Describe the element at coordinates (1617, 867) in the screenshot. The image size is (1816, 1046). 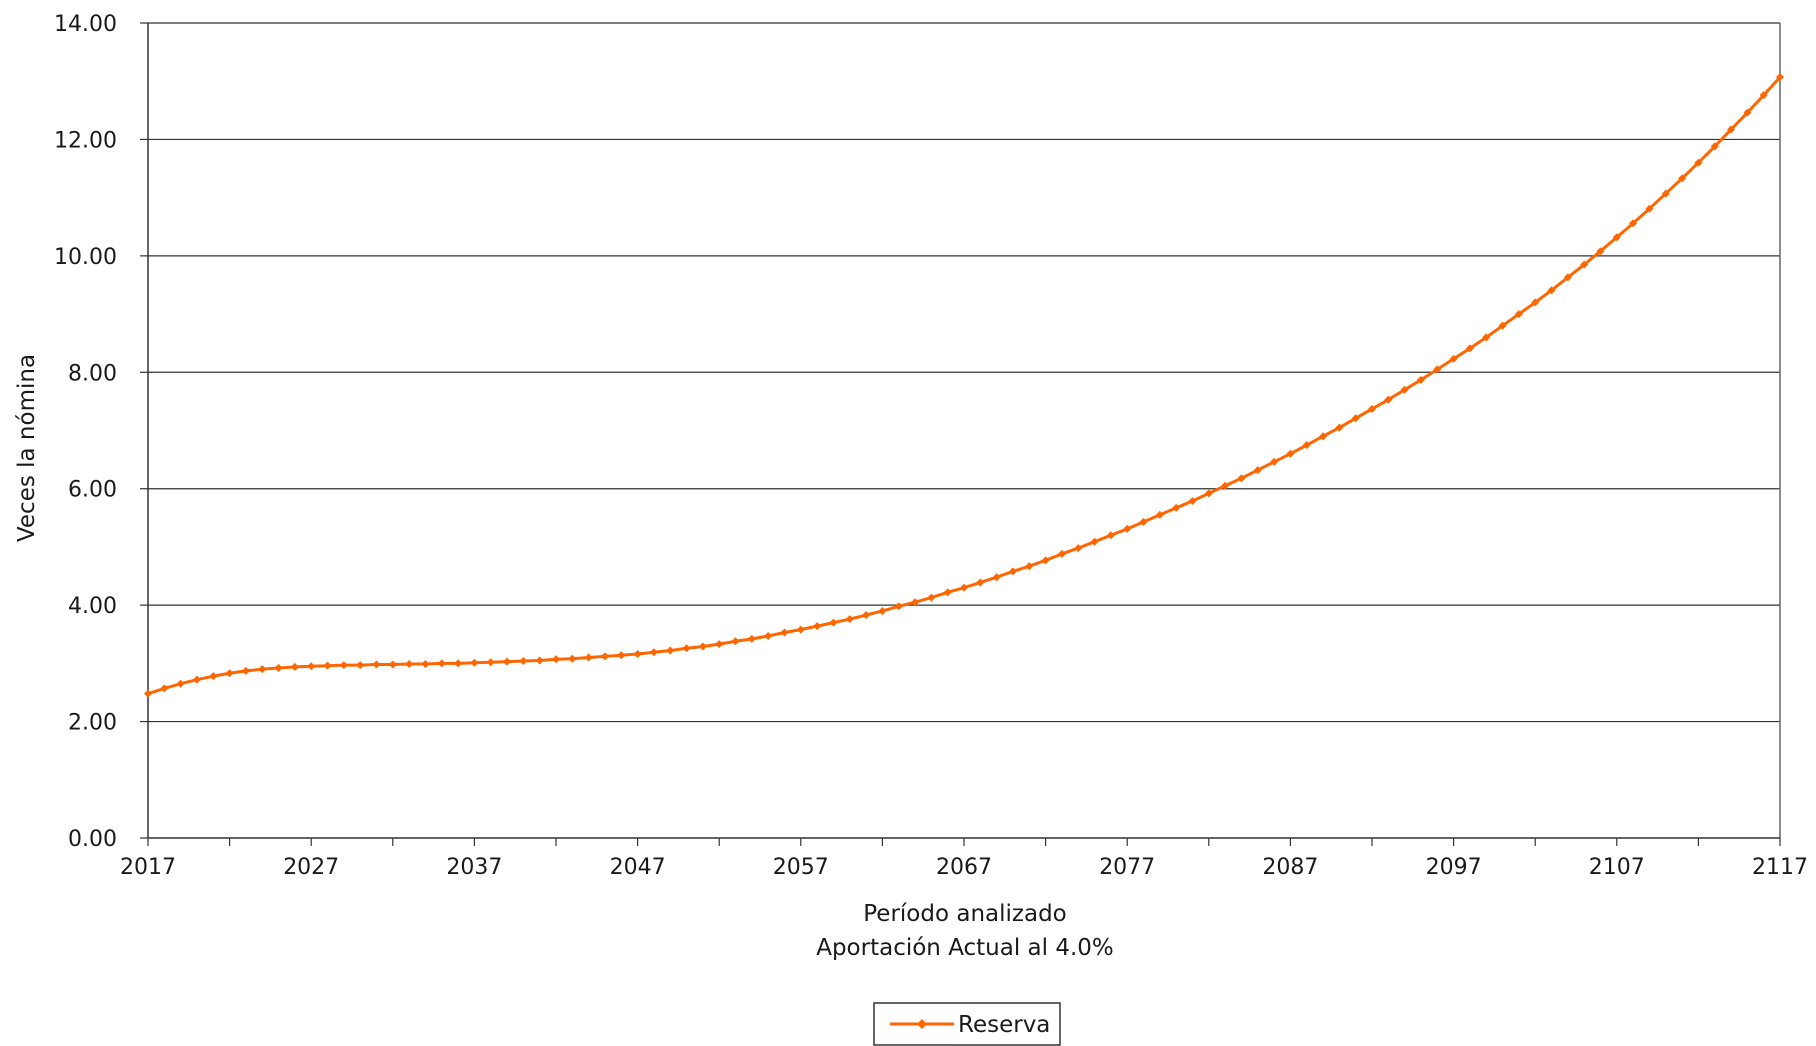
I see `x-tick-label: 2107` at that location.